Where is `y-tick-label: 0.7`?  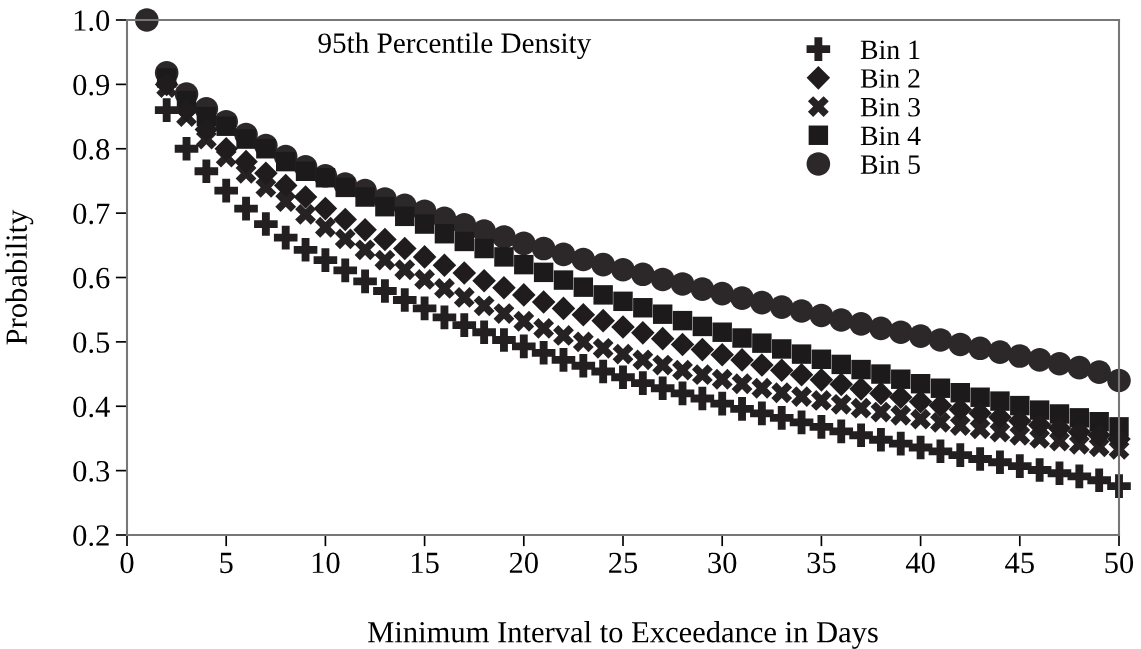 y-tick-label: 0.7 is located at coordinates (91, 214).